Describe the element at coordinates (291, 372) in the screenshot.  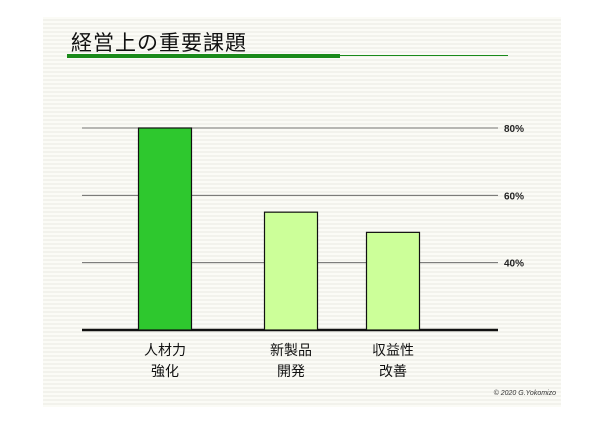
I see `x-category-label: 開発` at that location.